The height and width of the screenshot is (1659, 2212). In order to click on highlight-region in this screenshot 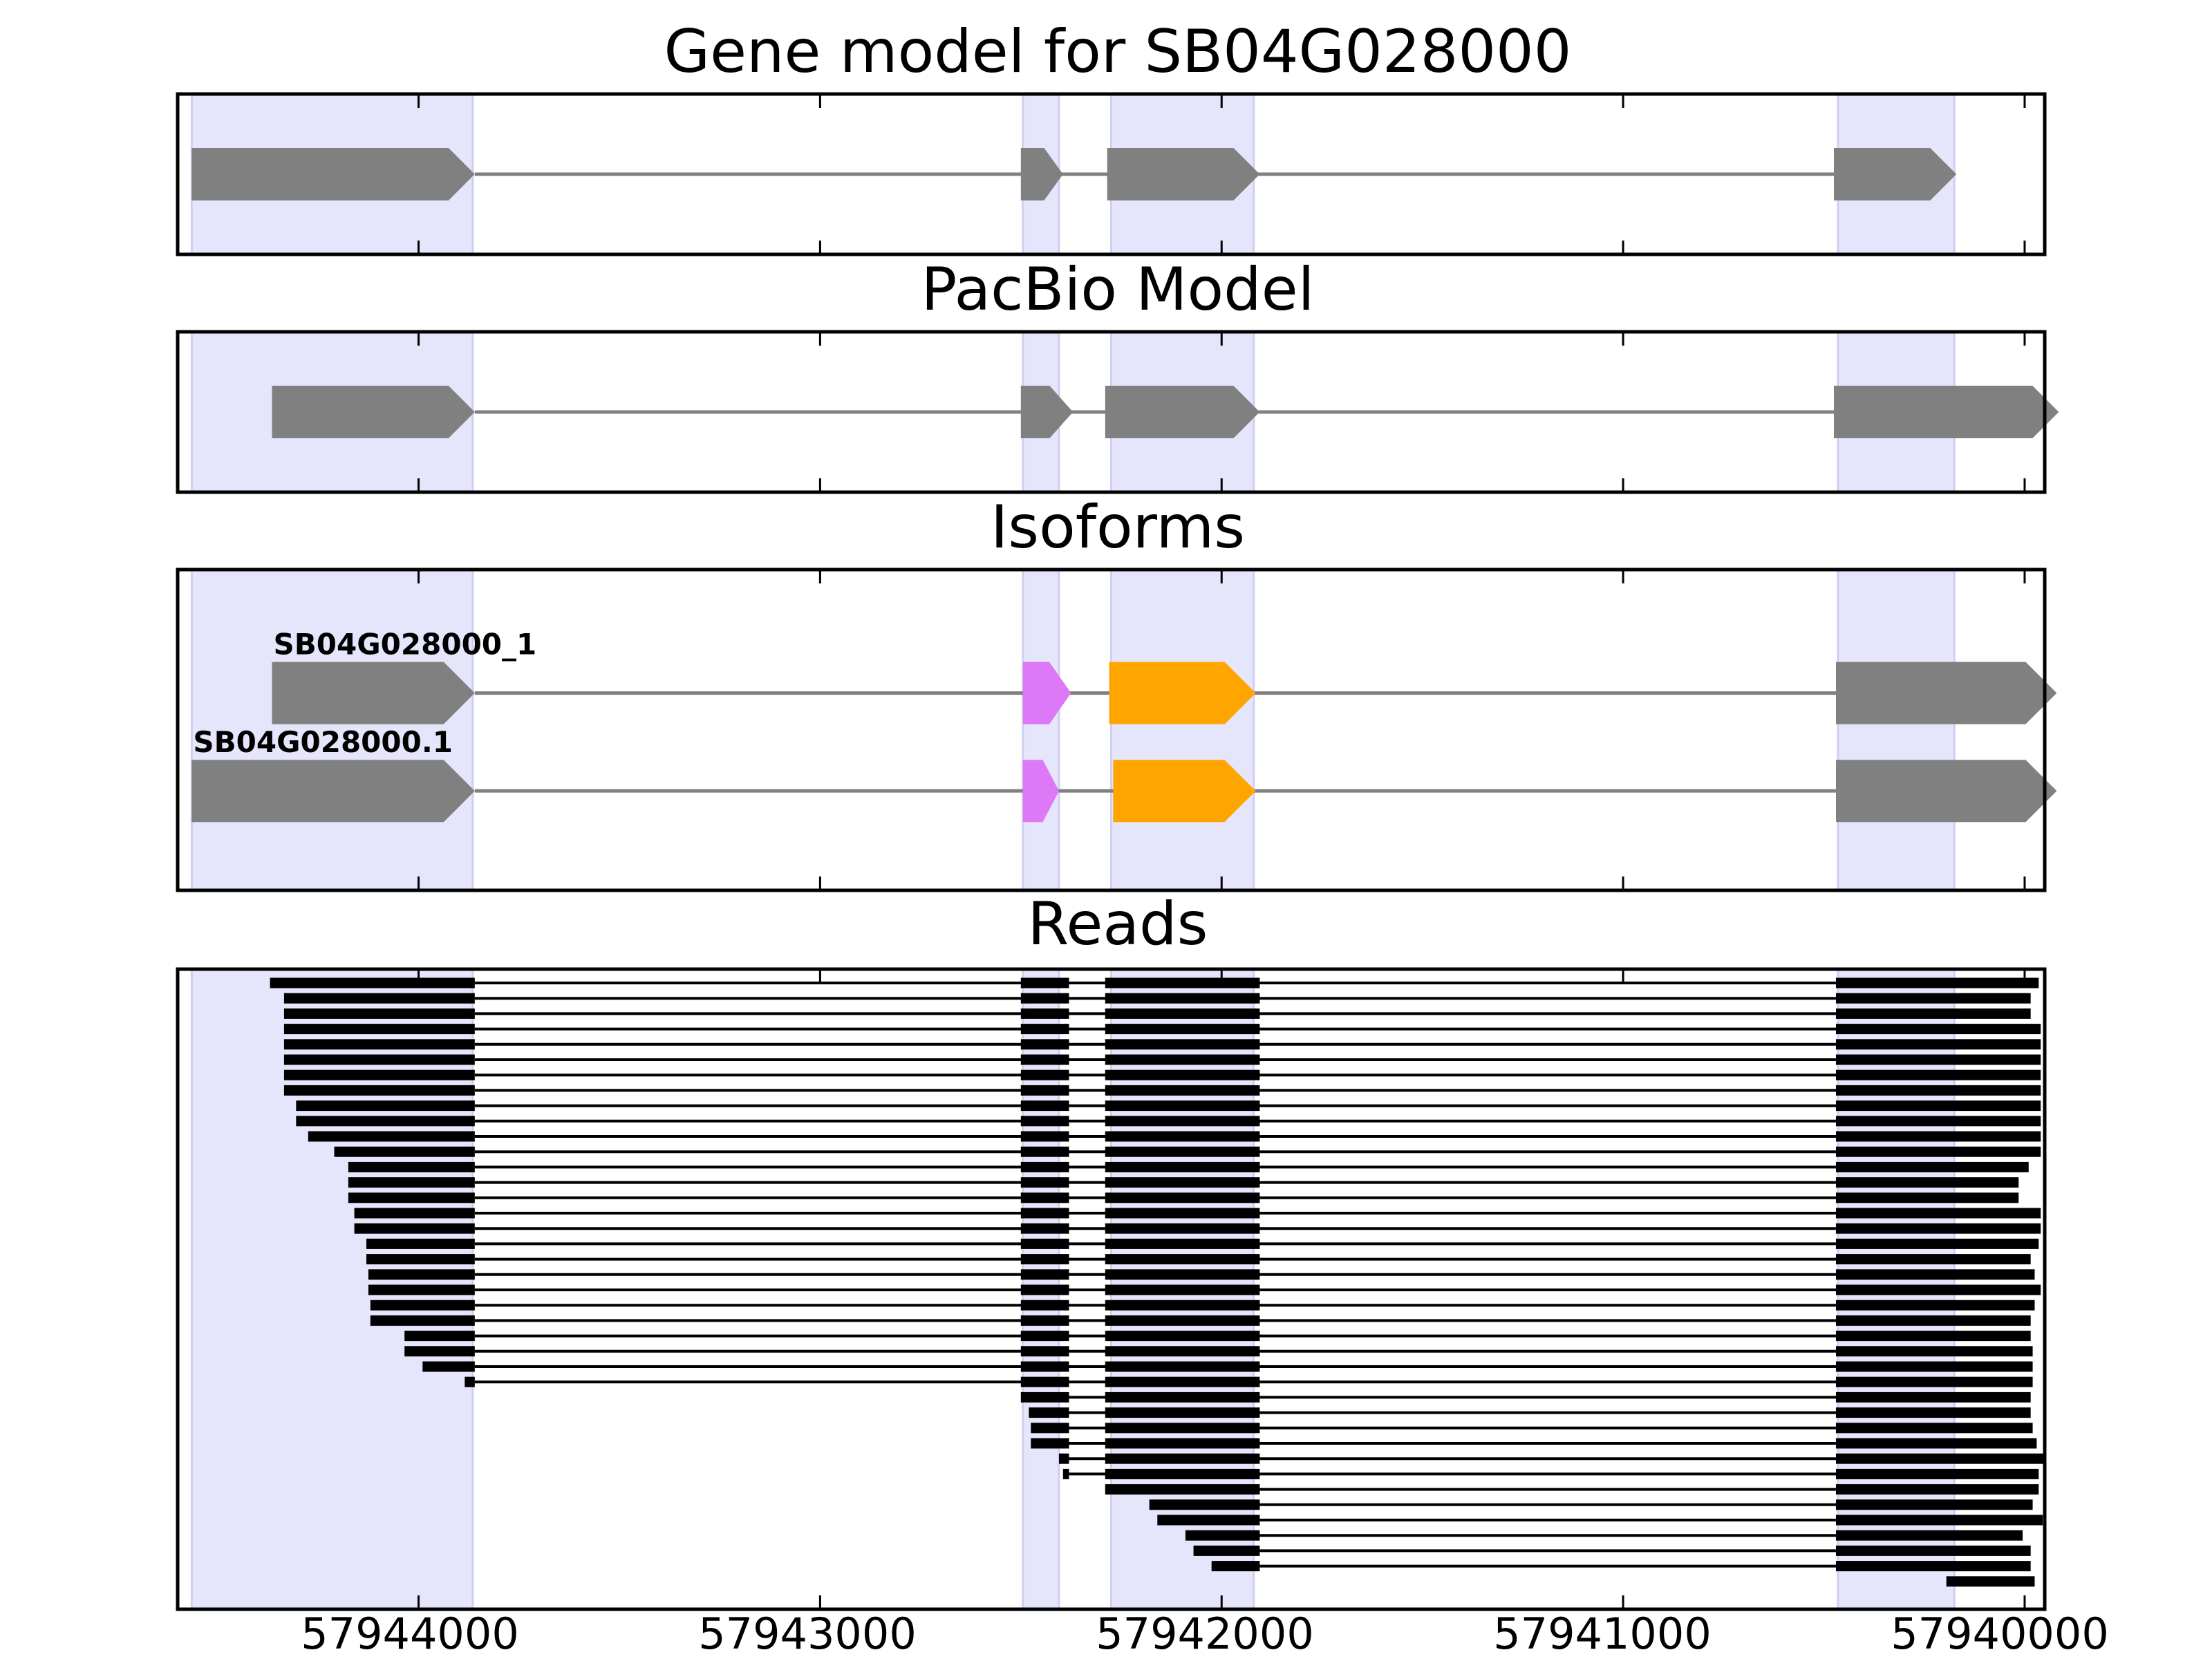, I will do `click(1041, 730)`.